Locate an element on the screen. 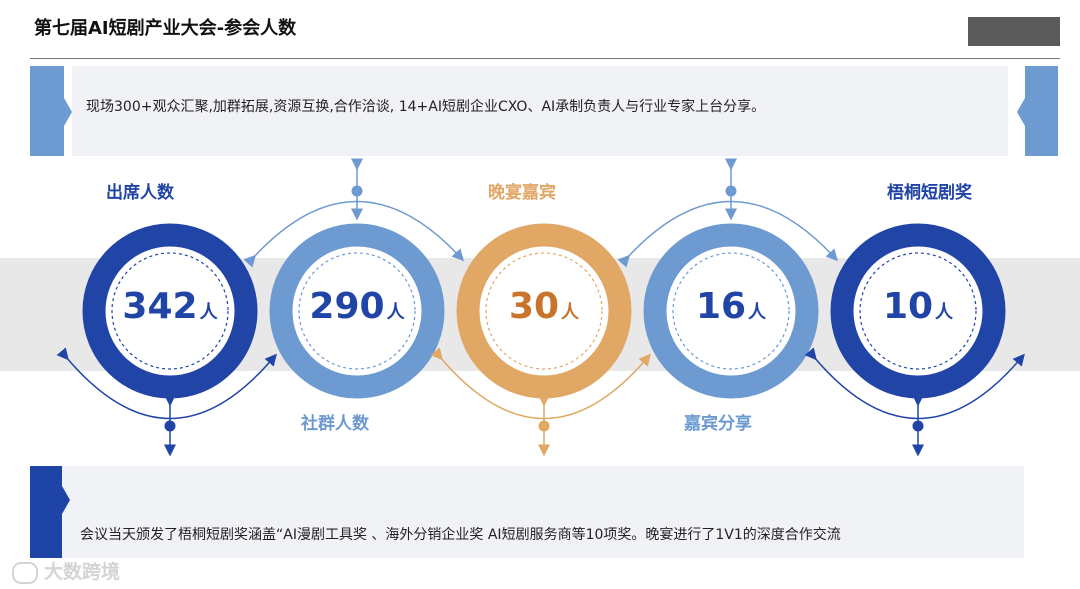 Image resolution: width=1080 pixels, height=589 pixels. stat-value: 290 is located at coordinates (347, 306).